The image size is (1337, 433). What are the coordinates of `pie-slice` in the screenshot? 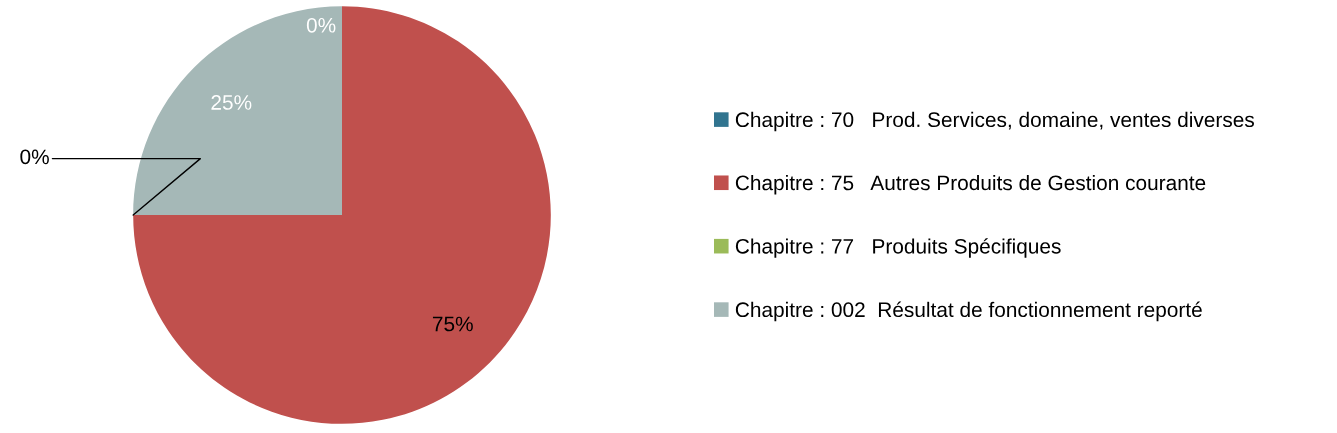 It's located at (237, 110).